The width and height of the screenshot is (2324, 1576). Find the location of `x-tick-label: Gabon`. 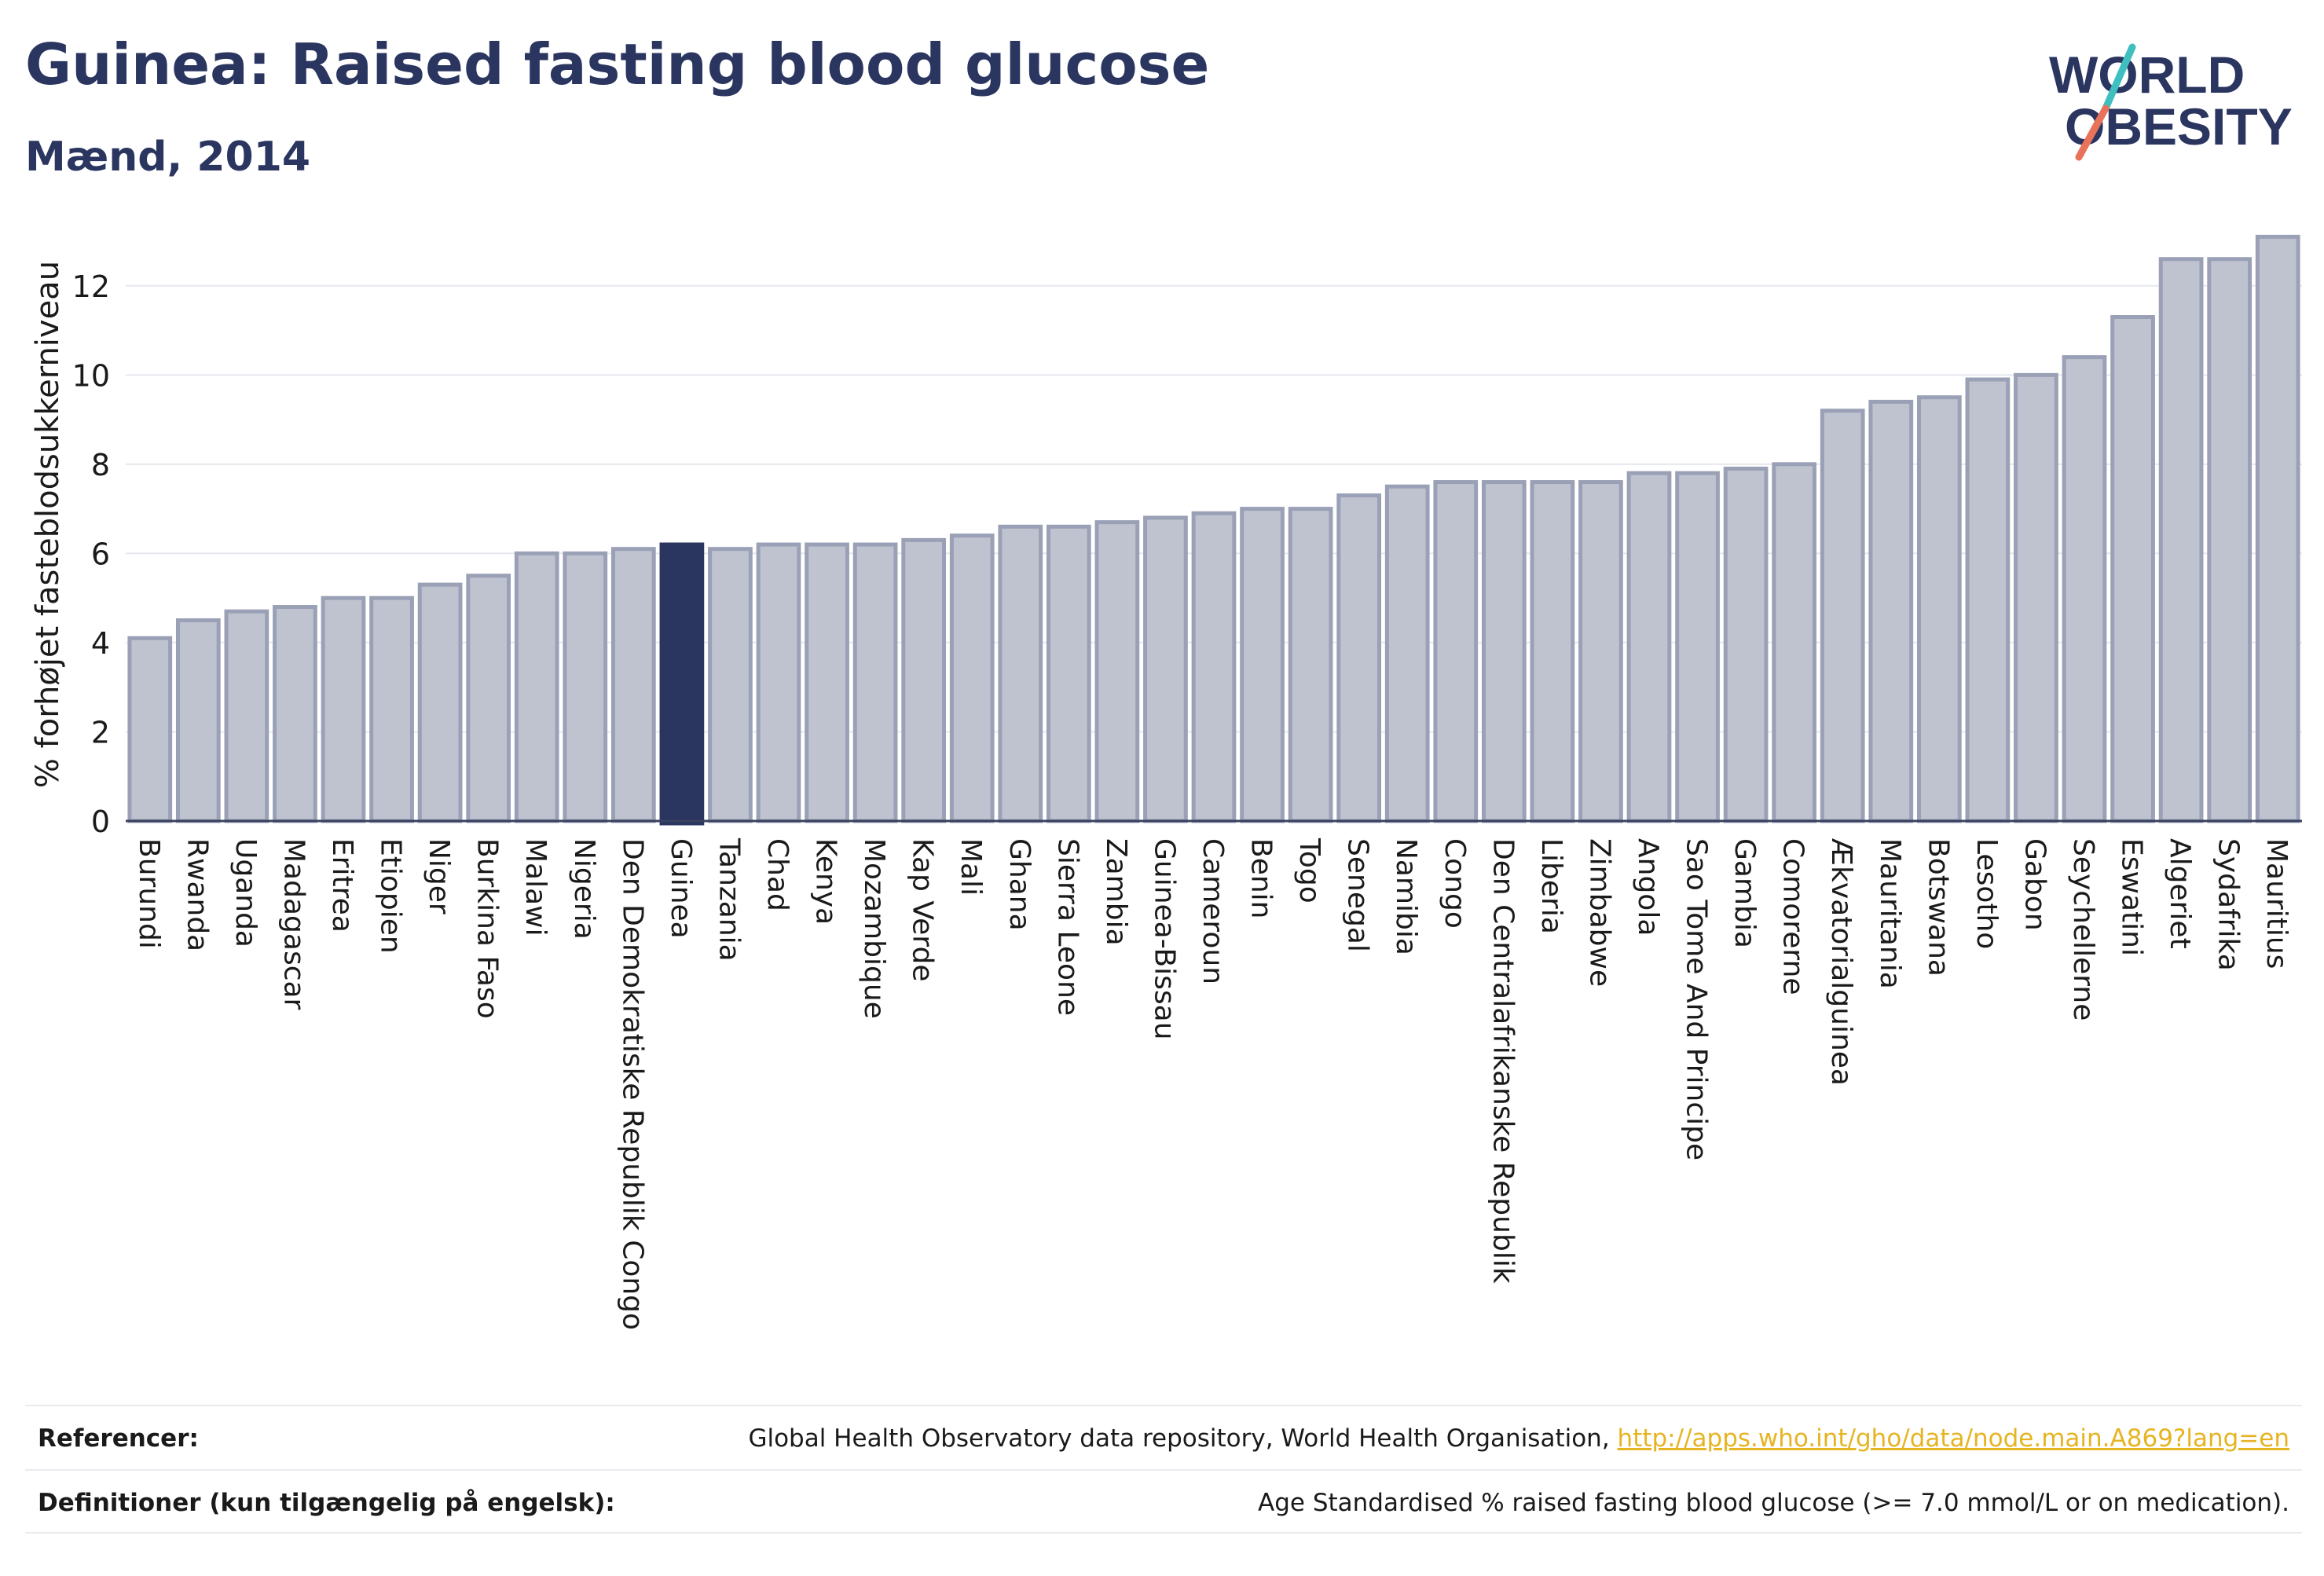

x-tick-label: Gabon is located at coordinates (2034, 884).